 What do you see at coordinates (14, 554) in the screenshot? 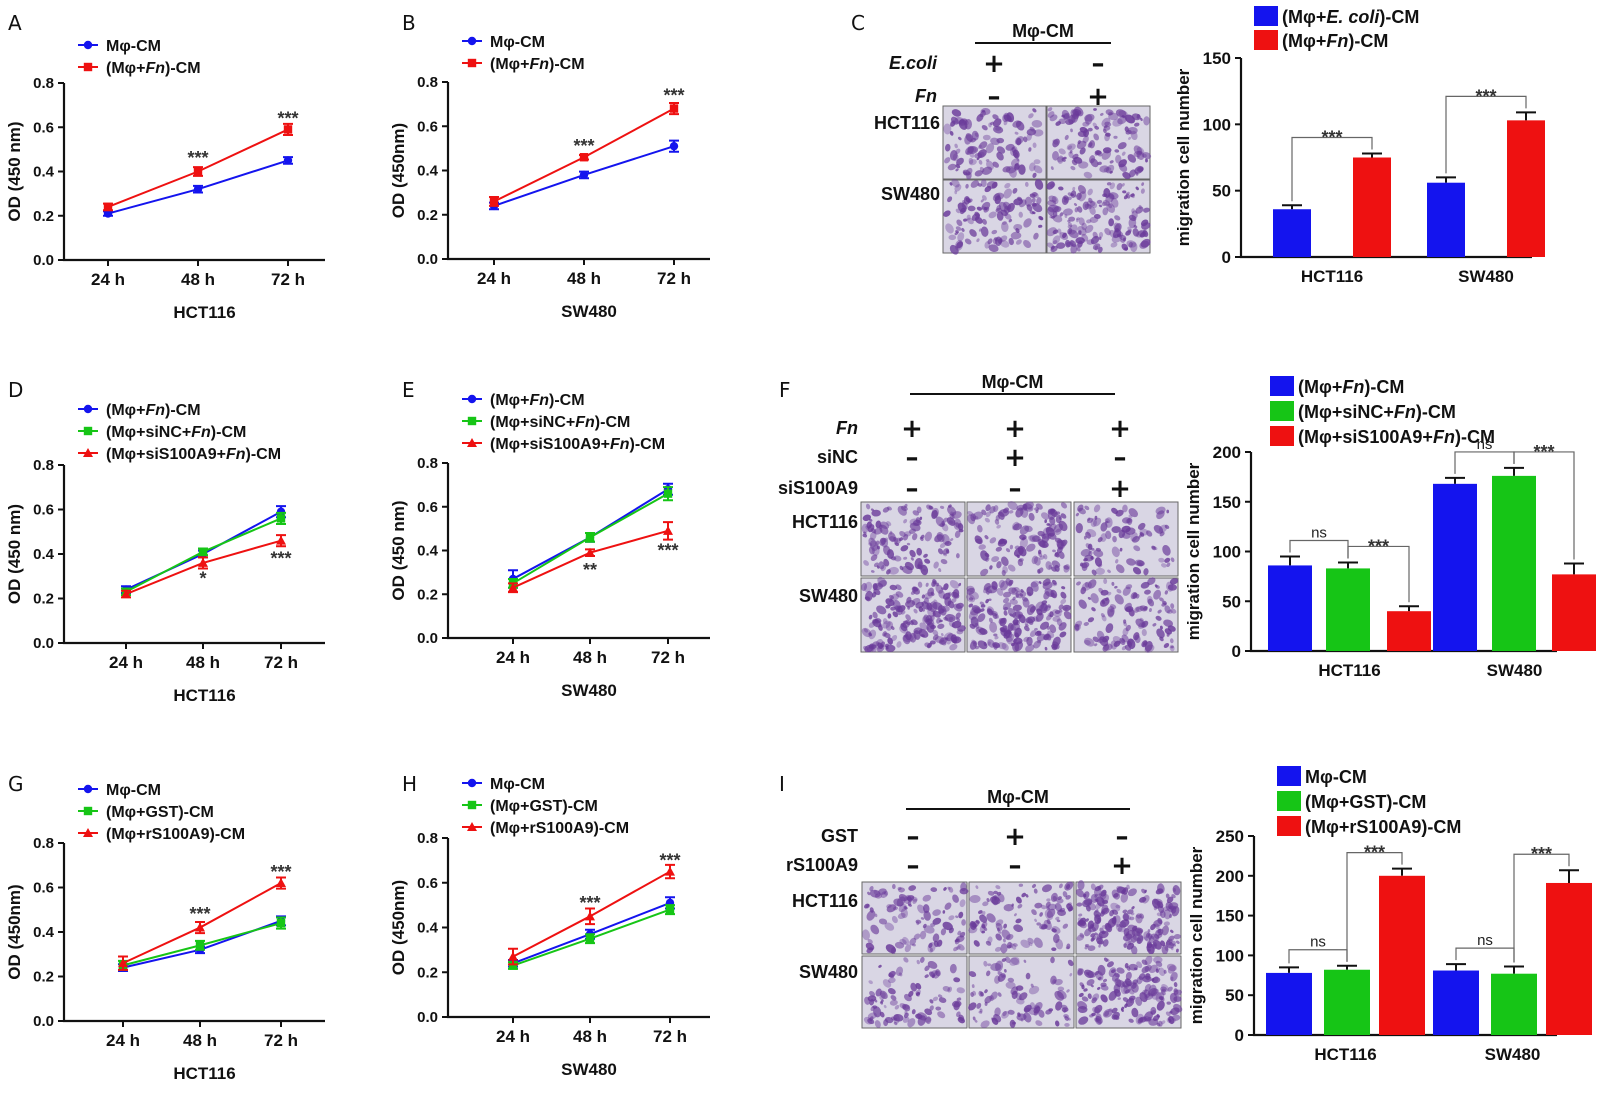
I see `y-axis-title: OD (450 nm)` at bounding box center [14, 554].